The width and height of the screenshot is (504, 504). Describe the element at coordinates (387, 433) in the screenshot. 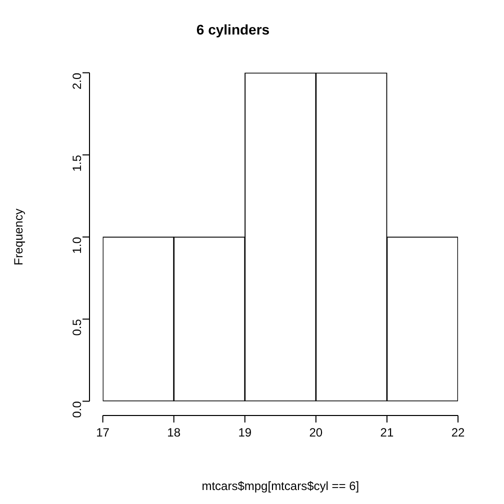

I see `x-tick-label: 21` at that location.